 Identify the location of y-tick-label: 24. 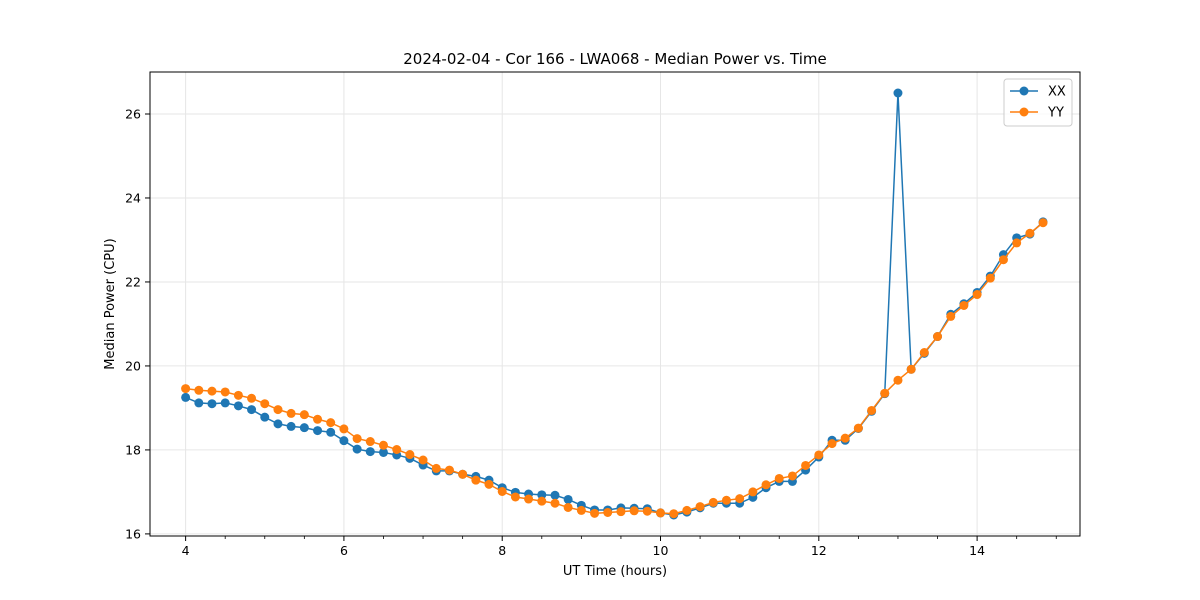
(133, 197).